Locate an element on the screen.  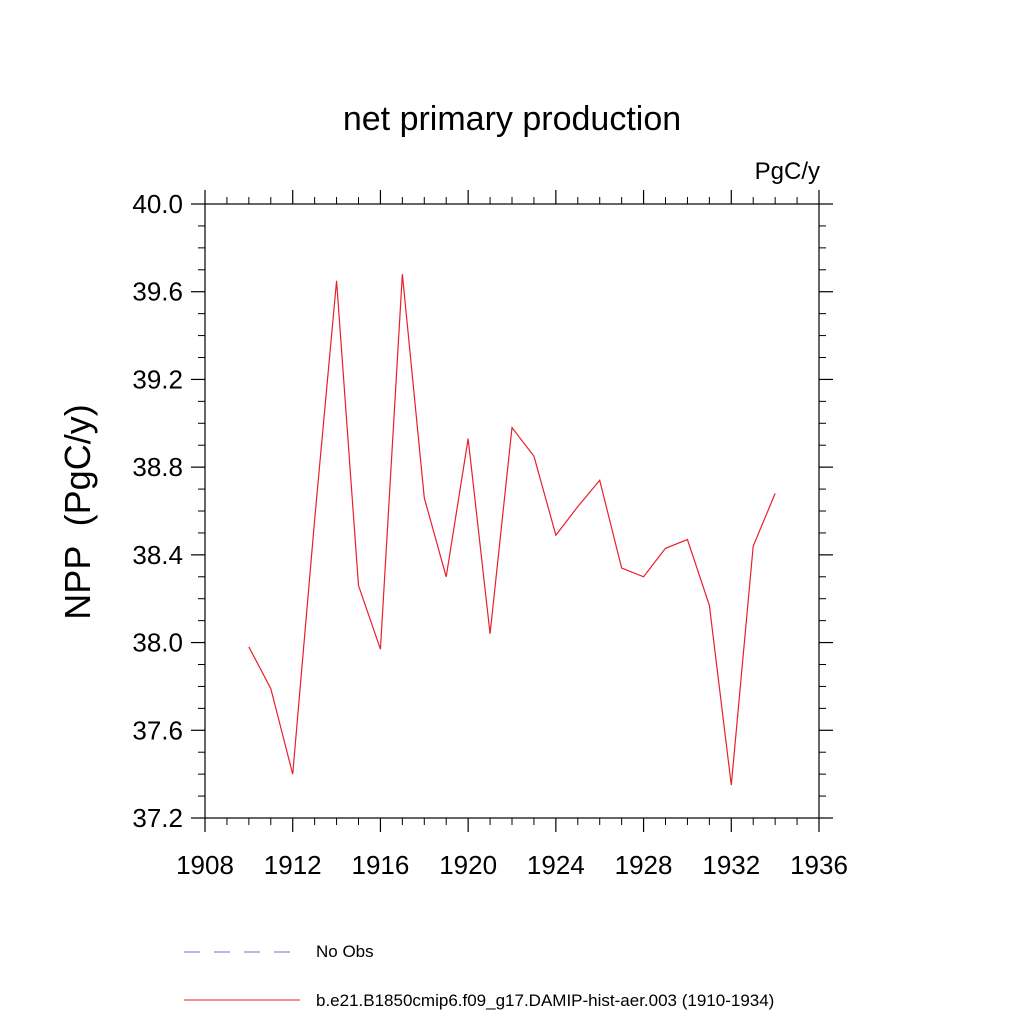
x-tick-label: 1908 is located at coordinates (205, 865).